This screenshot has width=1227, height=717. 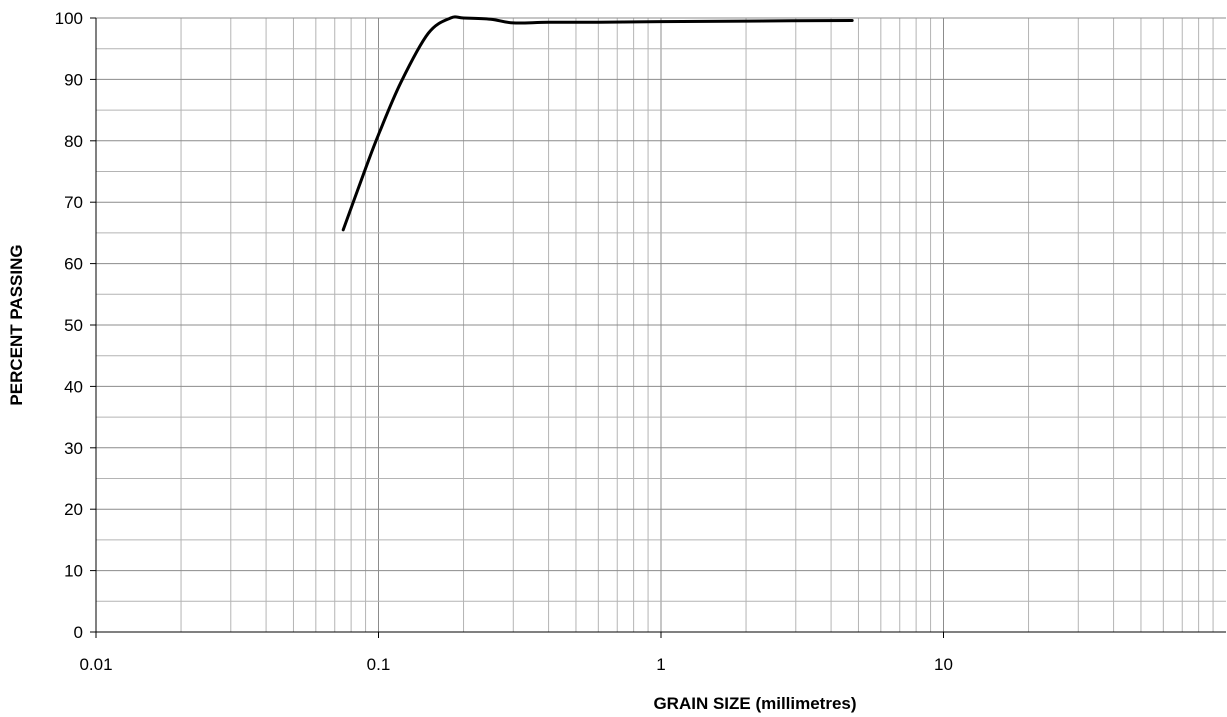 I want to click on series-layer, so click(x=597, y=123).